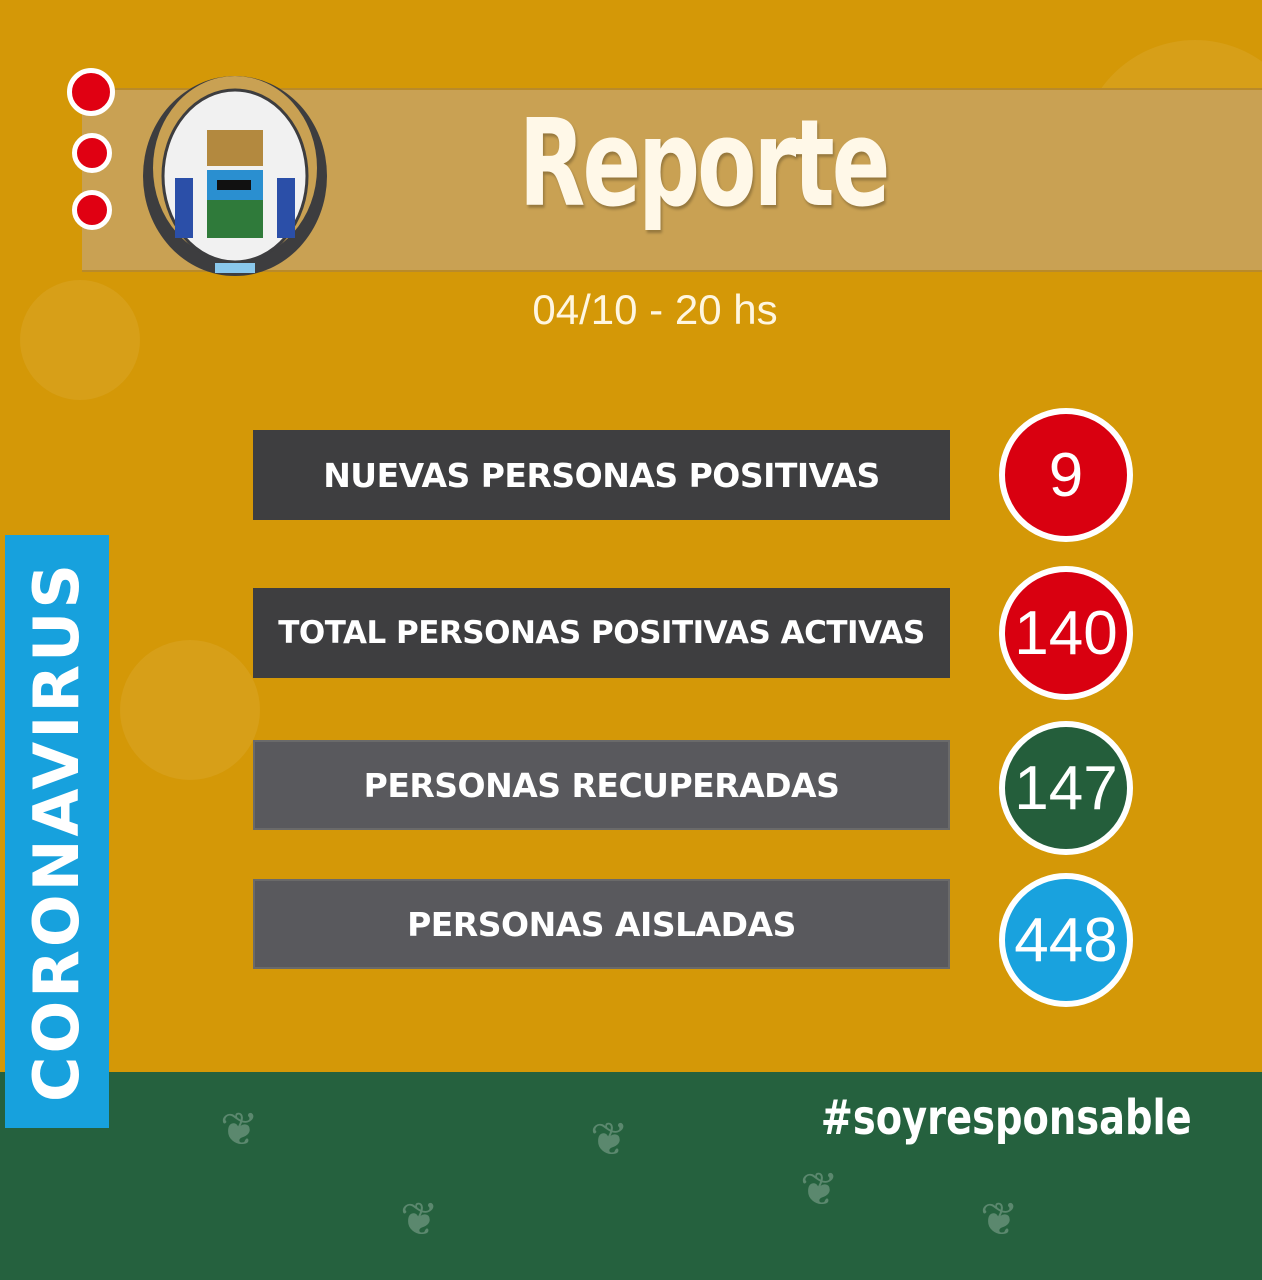 The height and width of the screenshot is (1280, 1262). What do you see at coordinates (1066, 633) in the screenshot?
I see `stat-value-active-positives: 140` at bounding box center [1066, 633].